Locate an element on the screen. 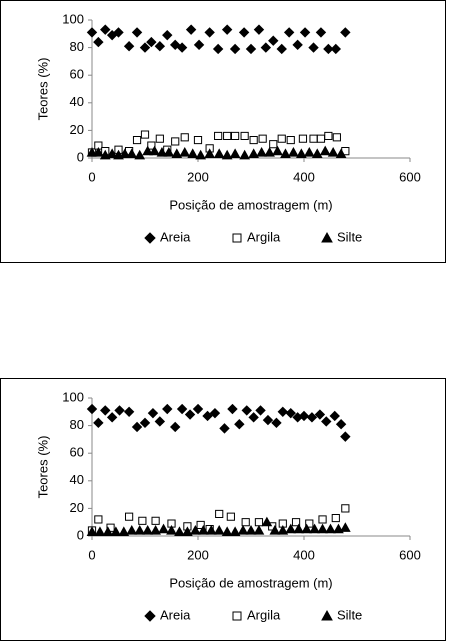  legend-label: Argila is located at coordinates (264, 614).